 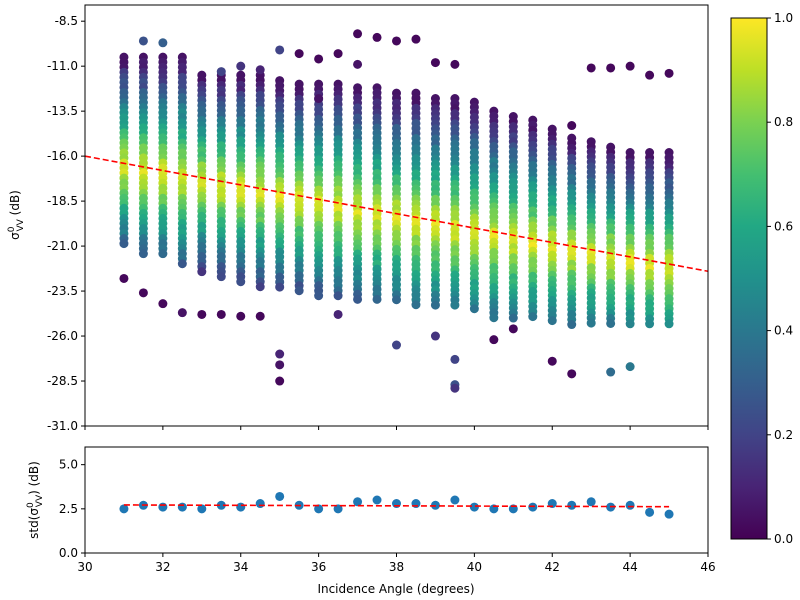 What do you see at coordinates (84, 567) in the screenshot?
I see `x-tick-label: 30` at bounding box center [84, 567].